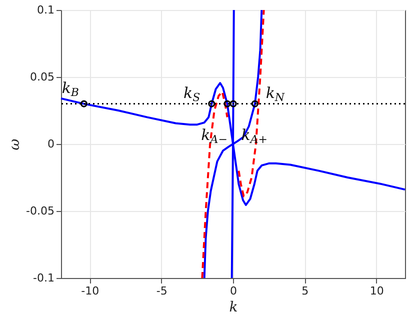  I want to click on y-tick-label: 0, so click(51, 144).